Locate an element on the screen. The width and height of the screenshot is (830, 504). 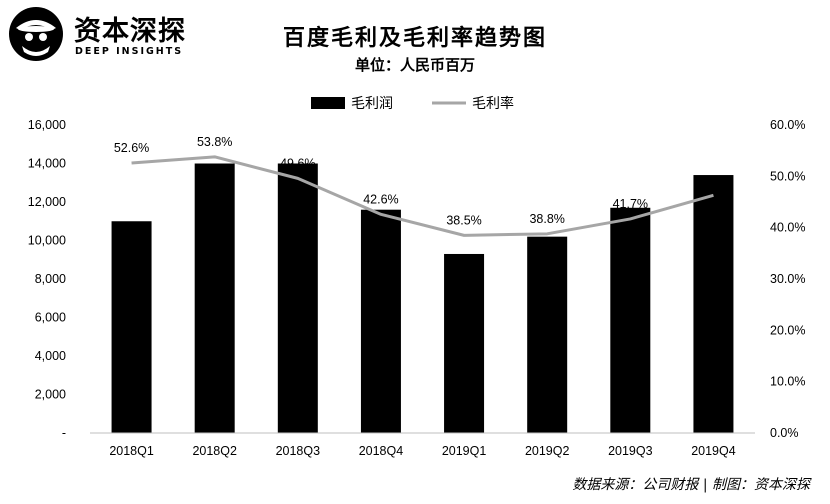
y2-tick-label: 50.0% is located at coordinates (787, 176).